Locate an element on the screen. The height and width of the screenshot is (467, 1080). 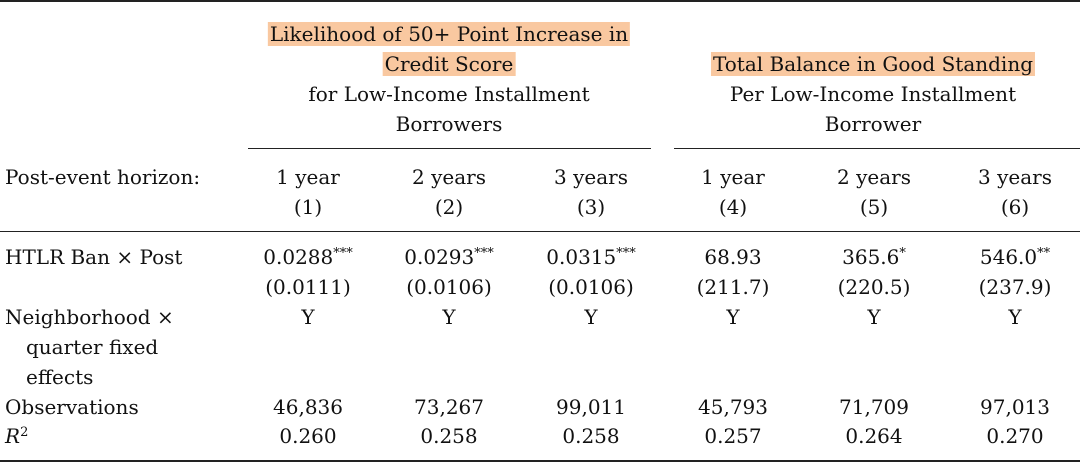
fe-value-1: Y is located at coordinates (308, 317).